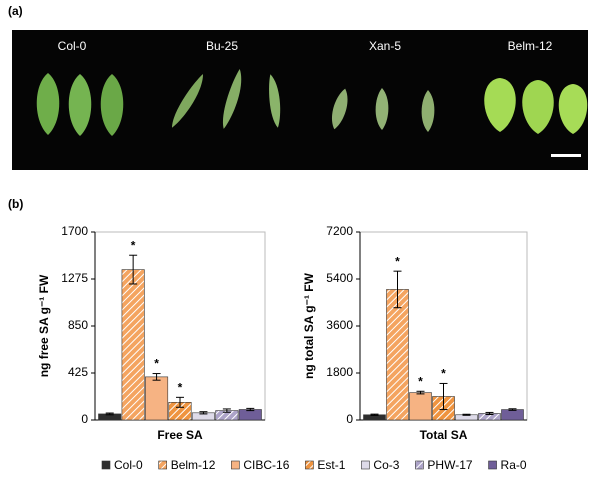 Image resolution: width=600 pixels, height=480 pixels. I want to click on y-tick-label: 7200, so click(339, 231).